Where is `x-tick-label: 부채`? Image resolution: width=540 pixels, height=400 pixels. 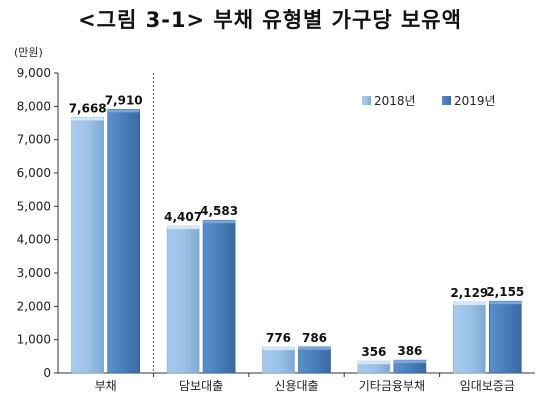 x-tick-label: 부채 is located at coordinates (106, 386).